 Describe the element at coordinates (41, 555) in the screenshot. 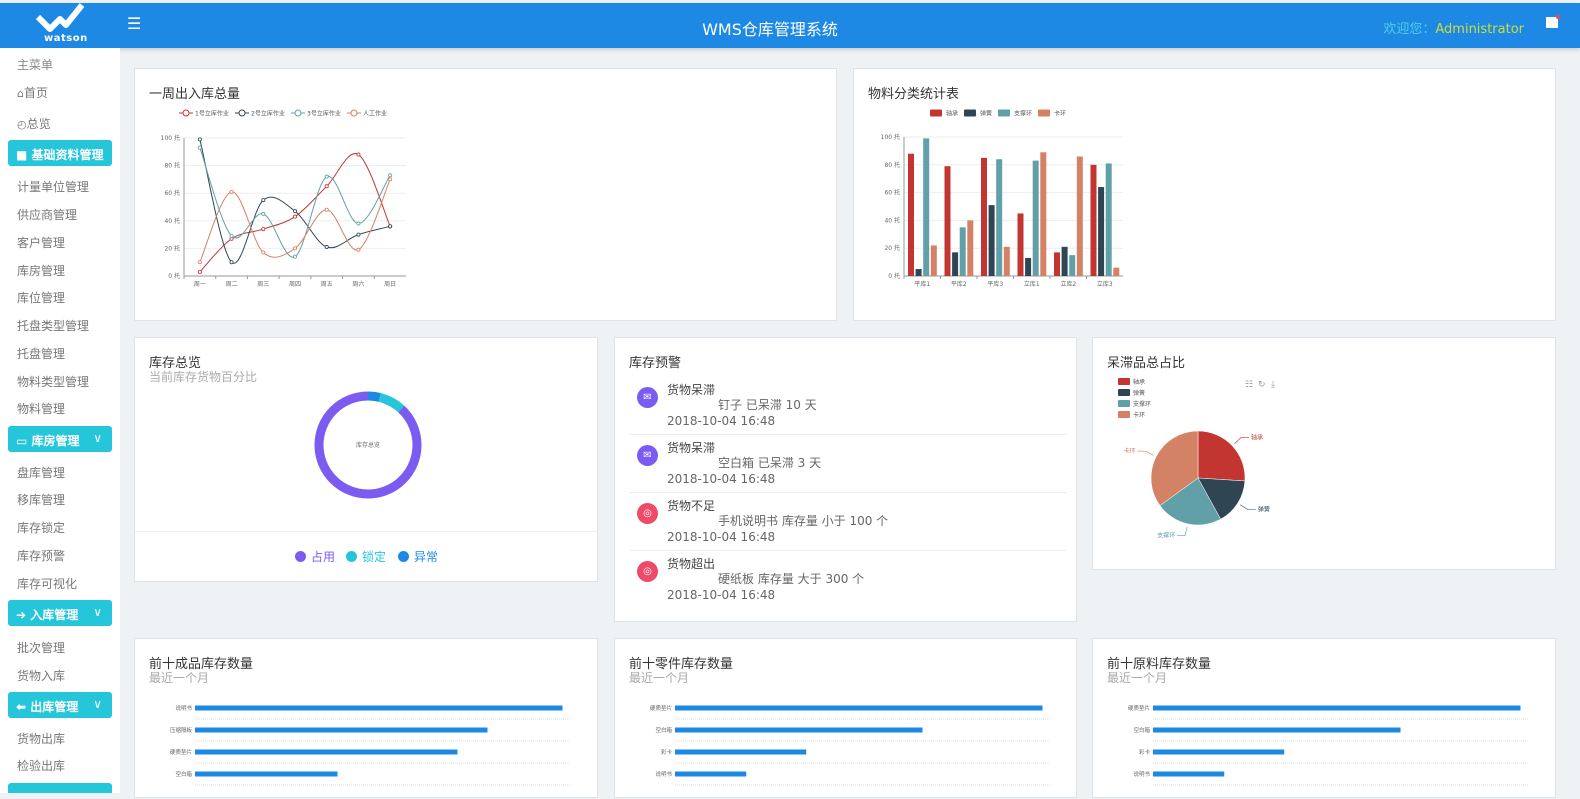

I see `sidebar-item: 库存预警` at that location.